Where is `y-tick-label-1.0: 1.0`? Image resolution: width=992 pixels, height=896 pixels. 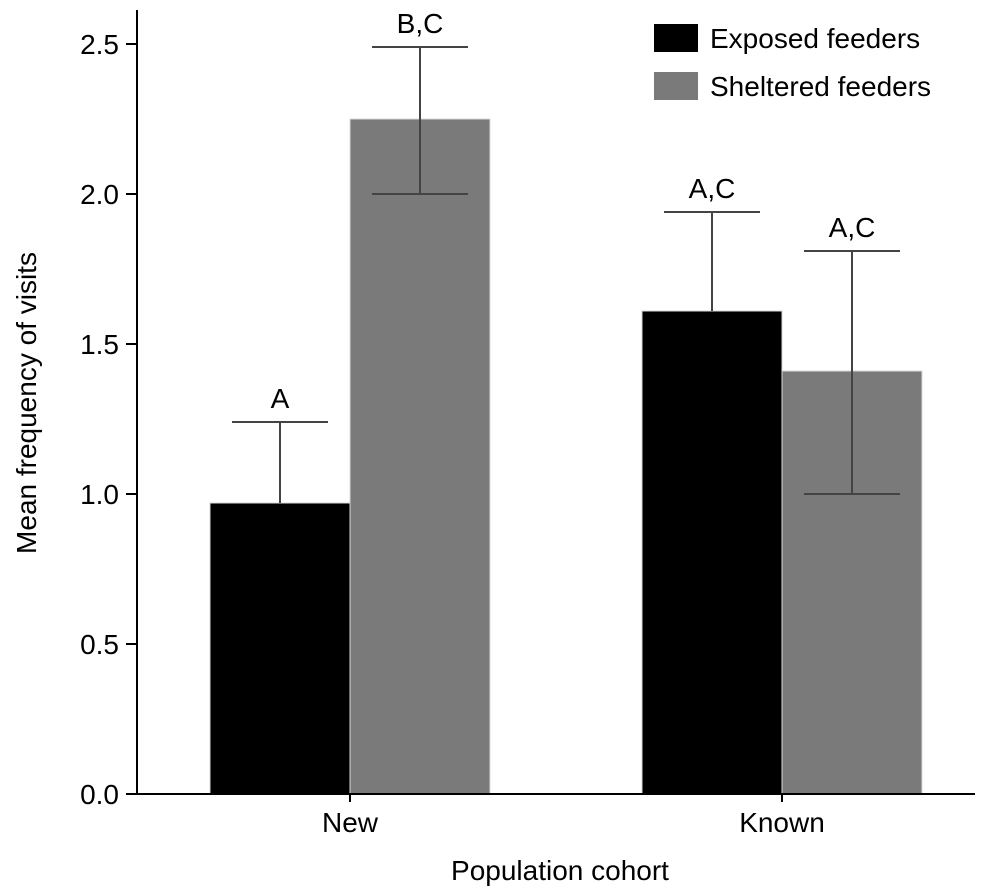
y-tick-label-1.0: 1.0 is located at coordinates (99, 494).